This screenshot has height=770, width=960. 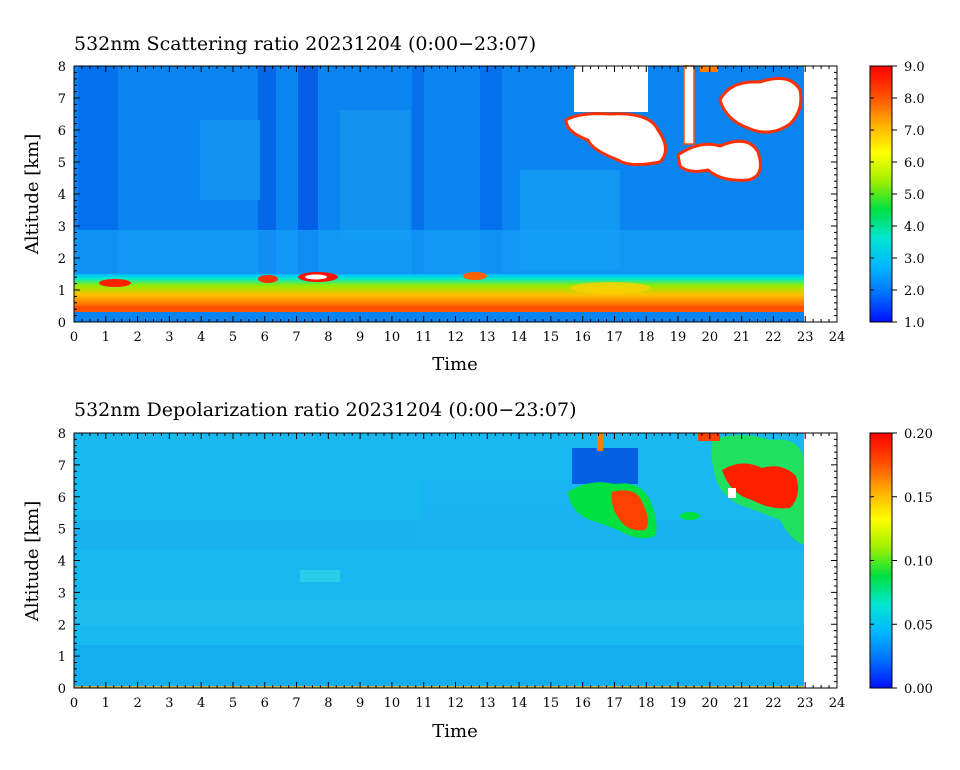 What do you see at coordinates (328, 337) in the screenshot?
I see `panel1-xtick-label: 8` at bounding box center [328, 337].